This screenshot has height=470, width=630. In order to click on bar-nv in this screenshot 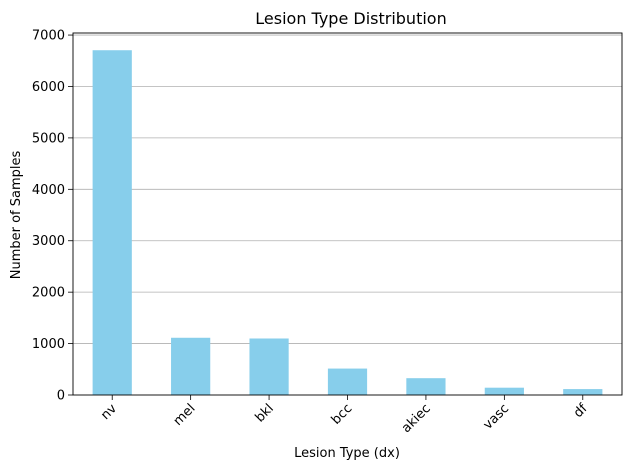, I will do `click(112, 222)`.